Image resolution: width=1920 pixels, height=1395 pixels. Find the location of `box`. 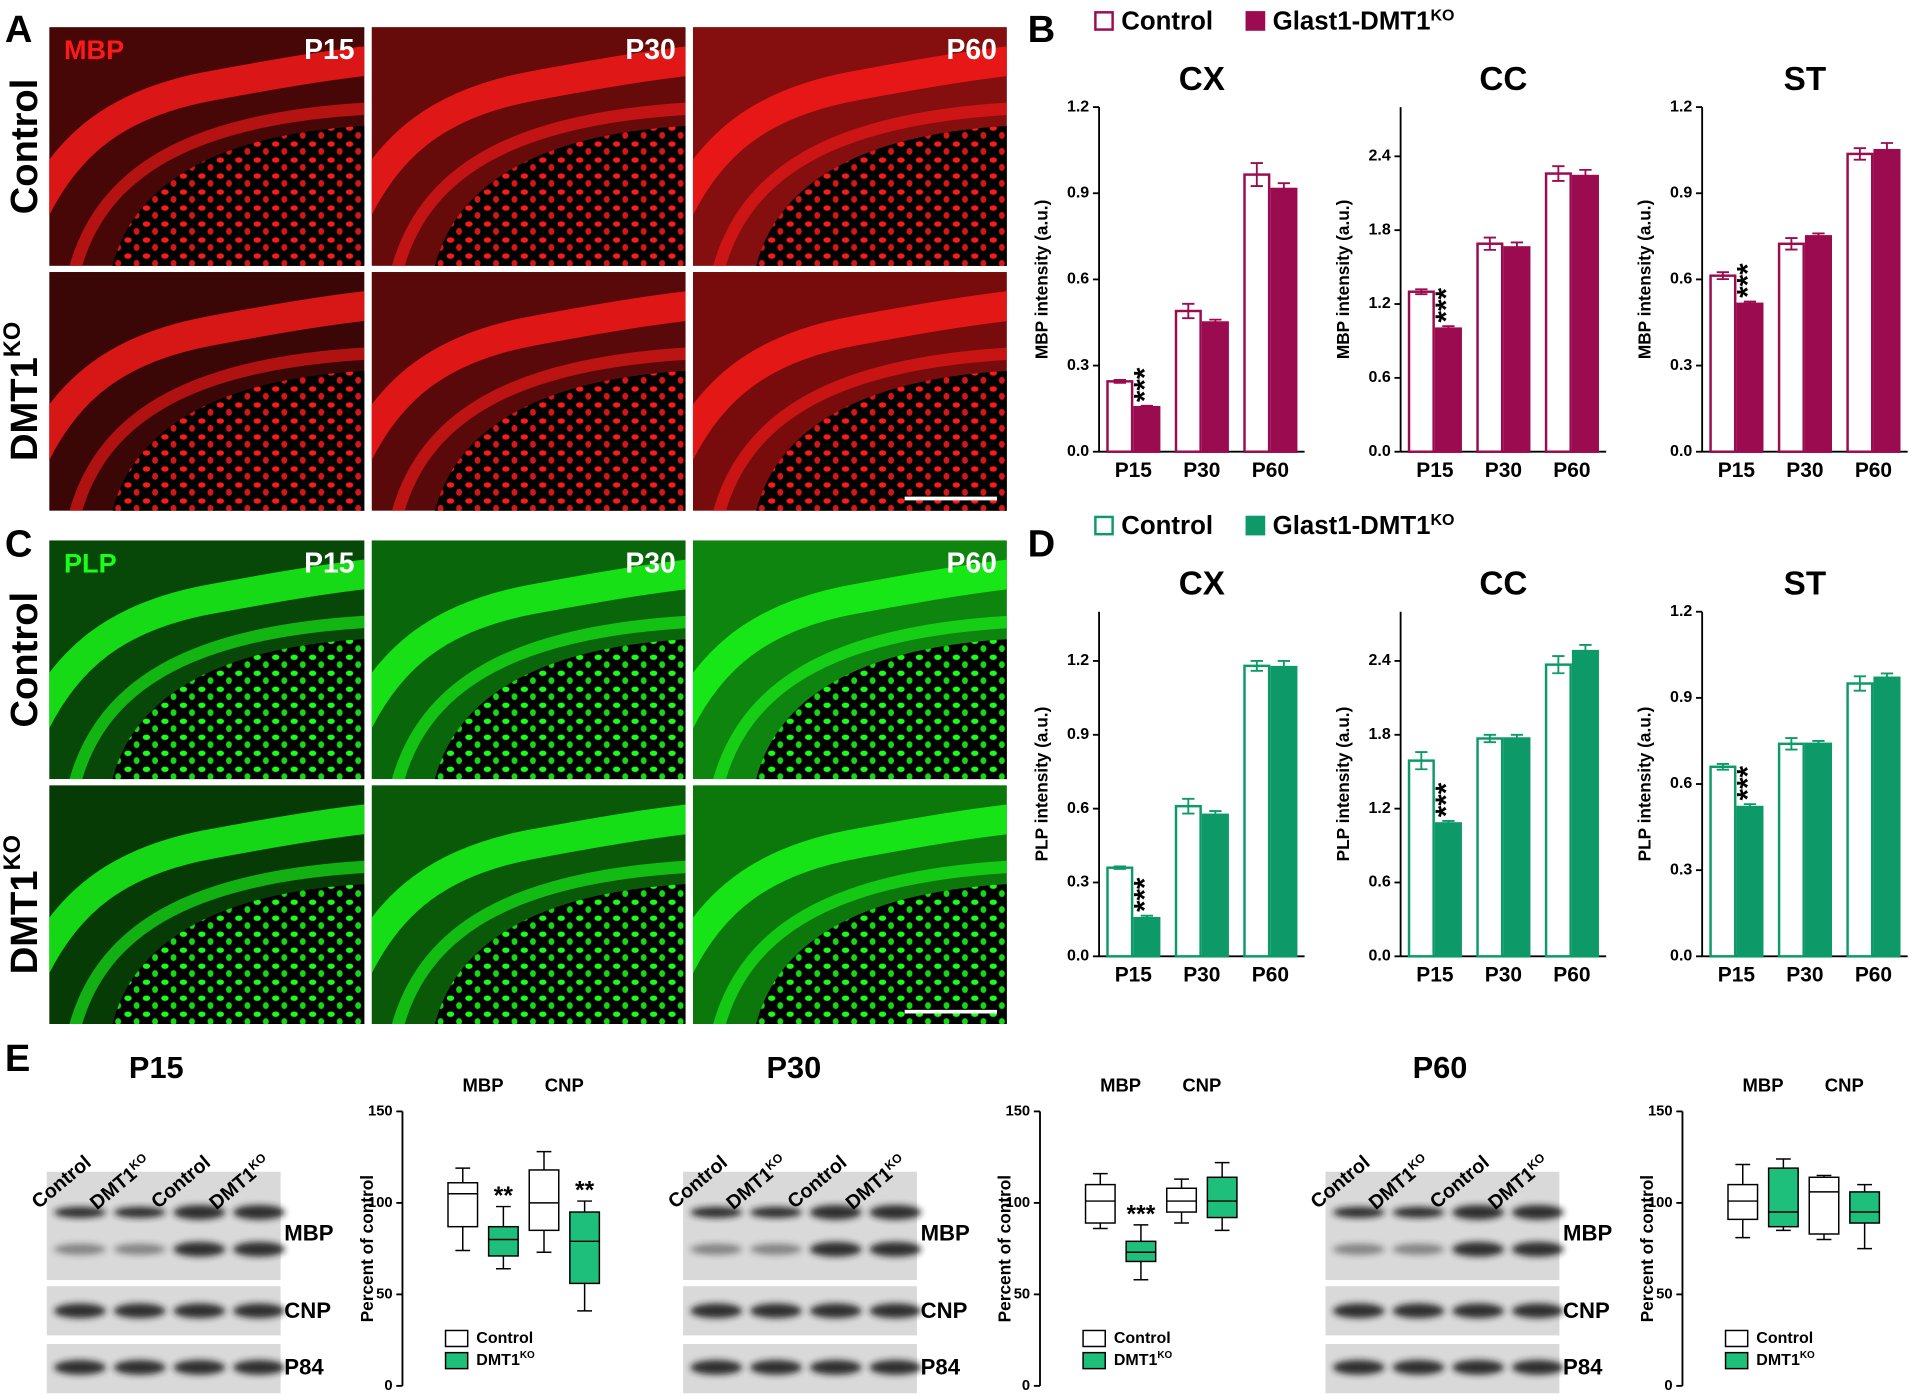

box is located at coordinates (503, 1241).